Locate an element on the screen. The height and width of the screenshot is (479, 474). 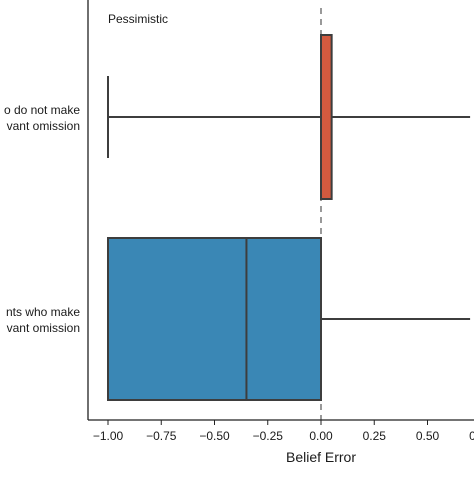
x-tick-label: 0.75 is located at coordinates (471, 436).